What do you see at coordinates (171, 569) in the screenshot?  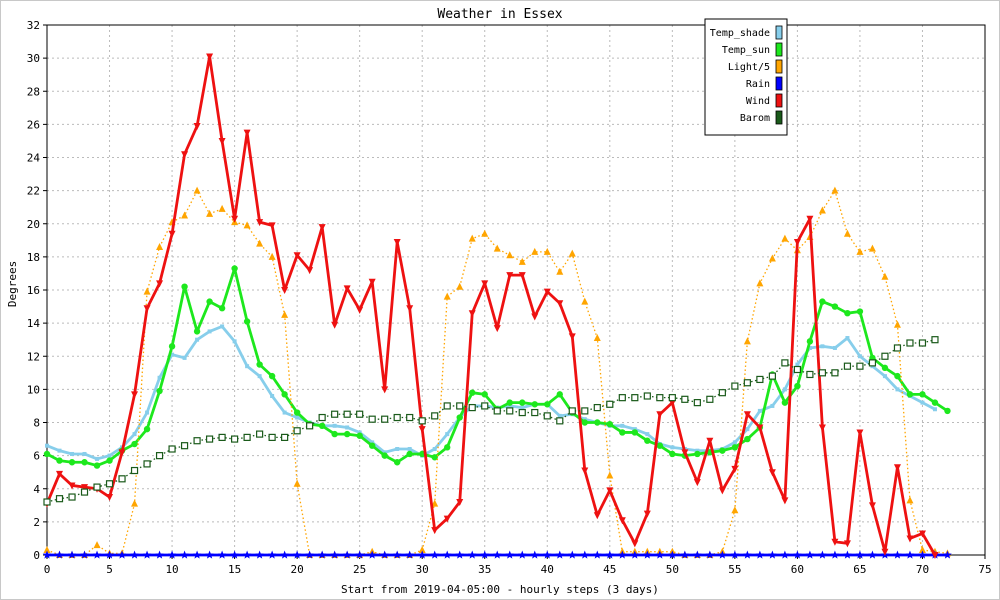 I see `x-tick-label: 10` at bounding box center [171, 569].